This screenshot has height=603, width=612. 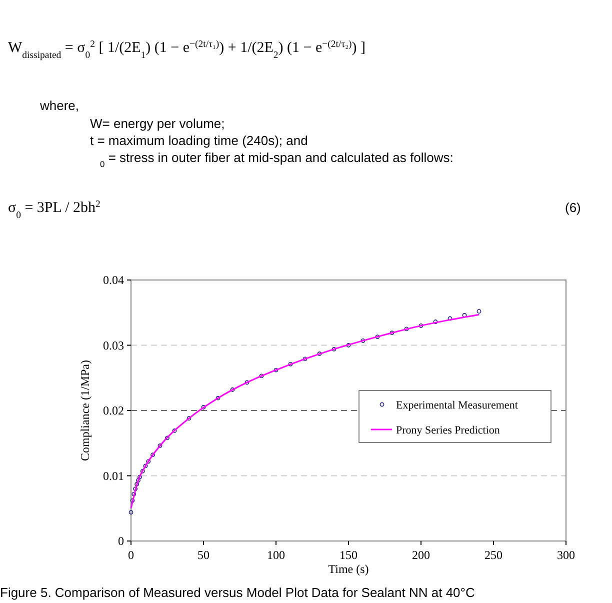 What do you see at coordinates (113, 280) in the screenshot?
I see `y-tick-label: 0.04` at bounding box center [113, 280].